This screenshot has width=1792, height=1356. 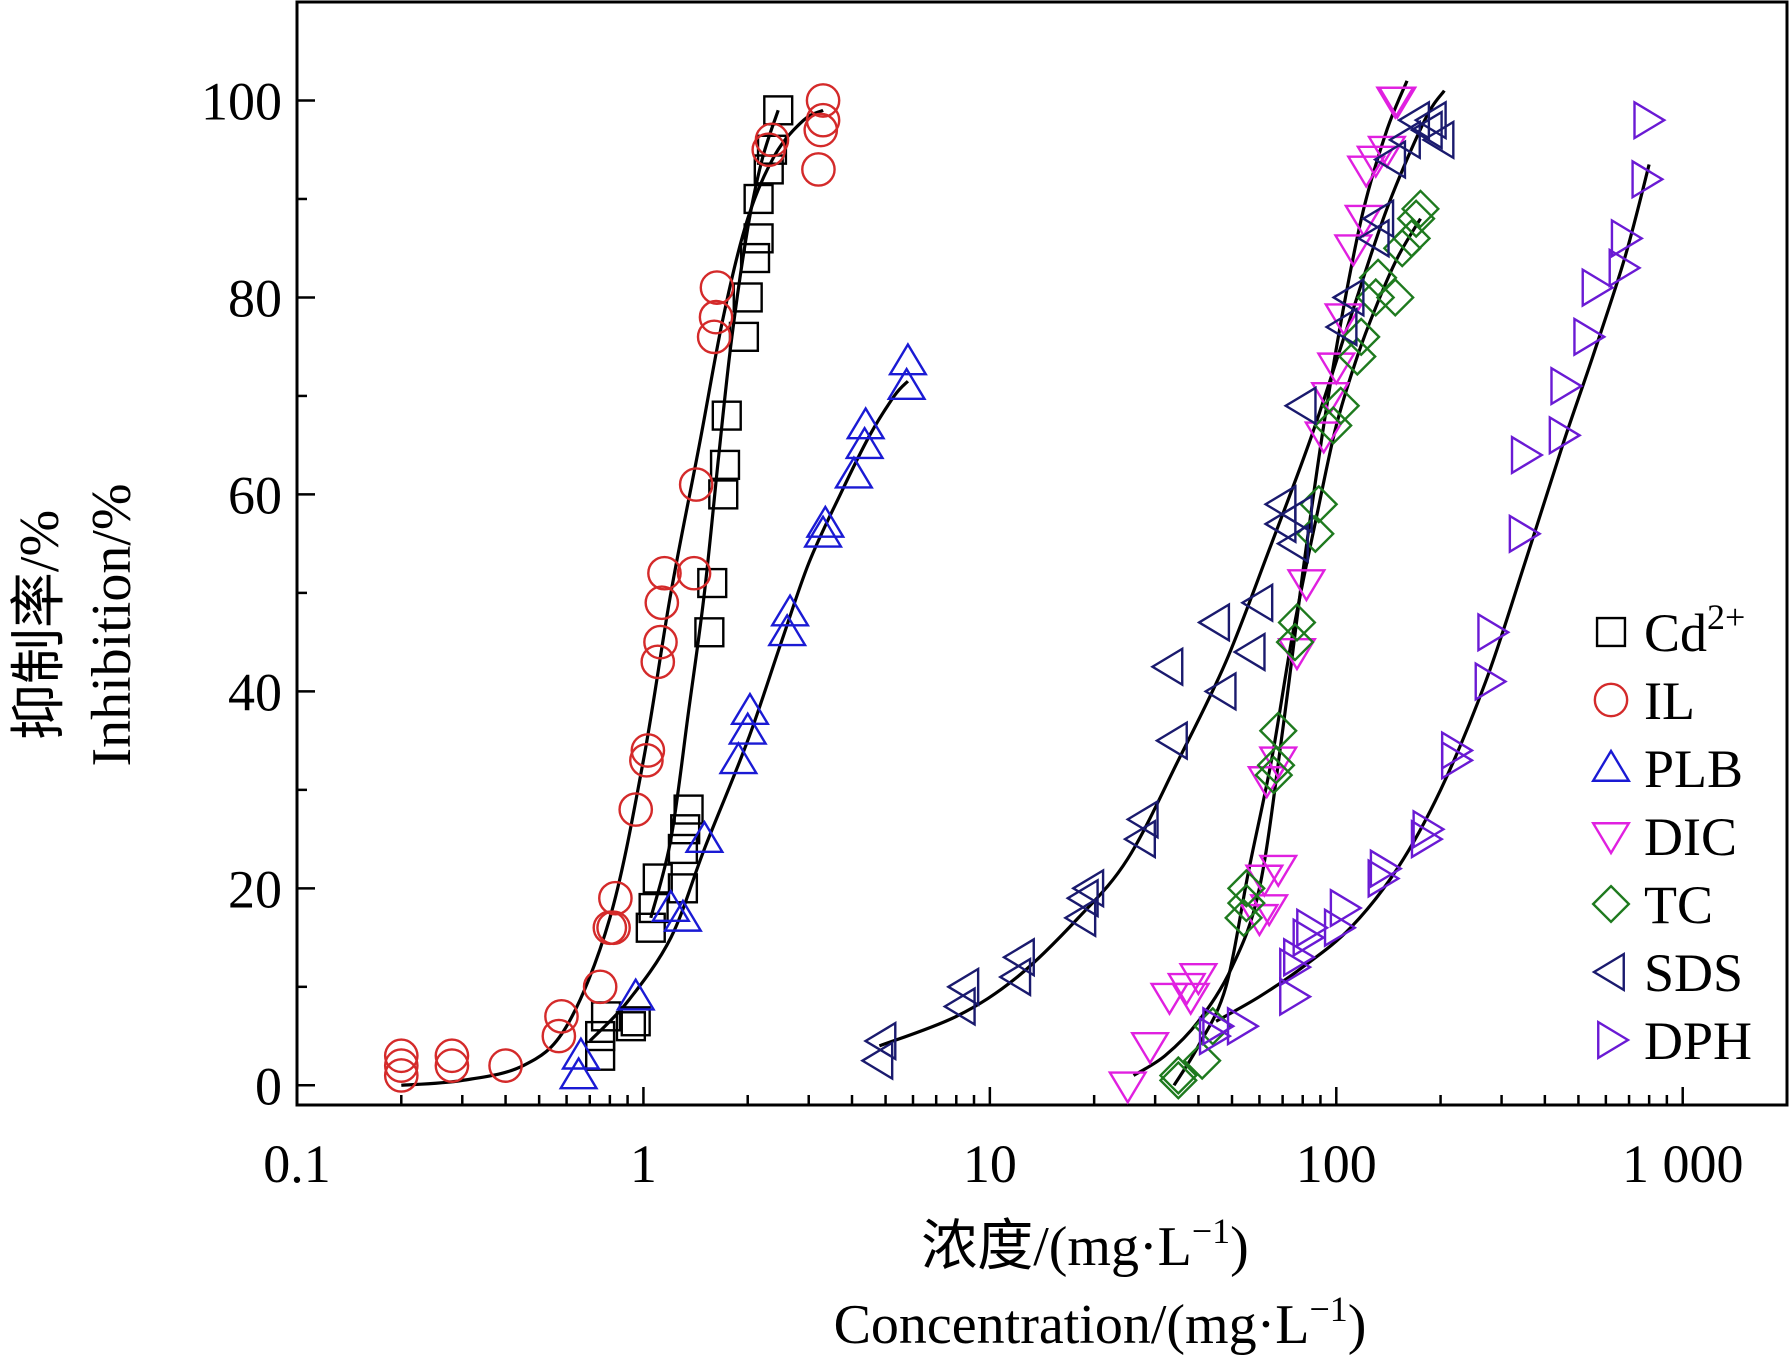 I want to click on x-axis-title-en: Concentration/(mg·L−1), so click(x=1100, y=1322).